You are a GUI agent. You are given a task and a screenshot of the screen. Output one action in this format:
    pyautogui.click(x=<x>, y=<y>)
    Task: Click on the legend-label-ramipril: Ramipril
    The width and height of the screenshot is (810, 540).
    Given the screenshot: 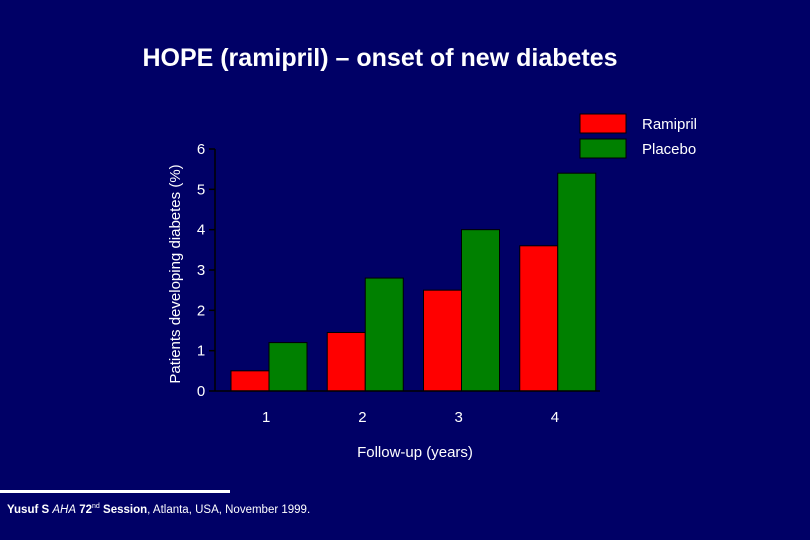 What is the action you would take?
    pyautogui.click(x=669, y=124)
    